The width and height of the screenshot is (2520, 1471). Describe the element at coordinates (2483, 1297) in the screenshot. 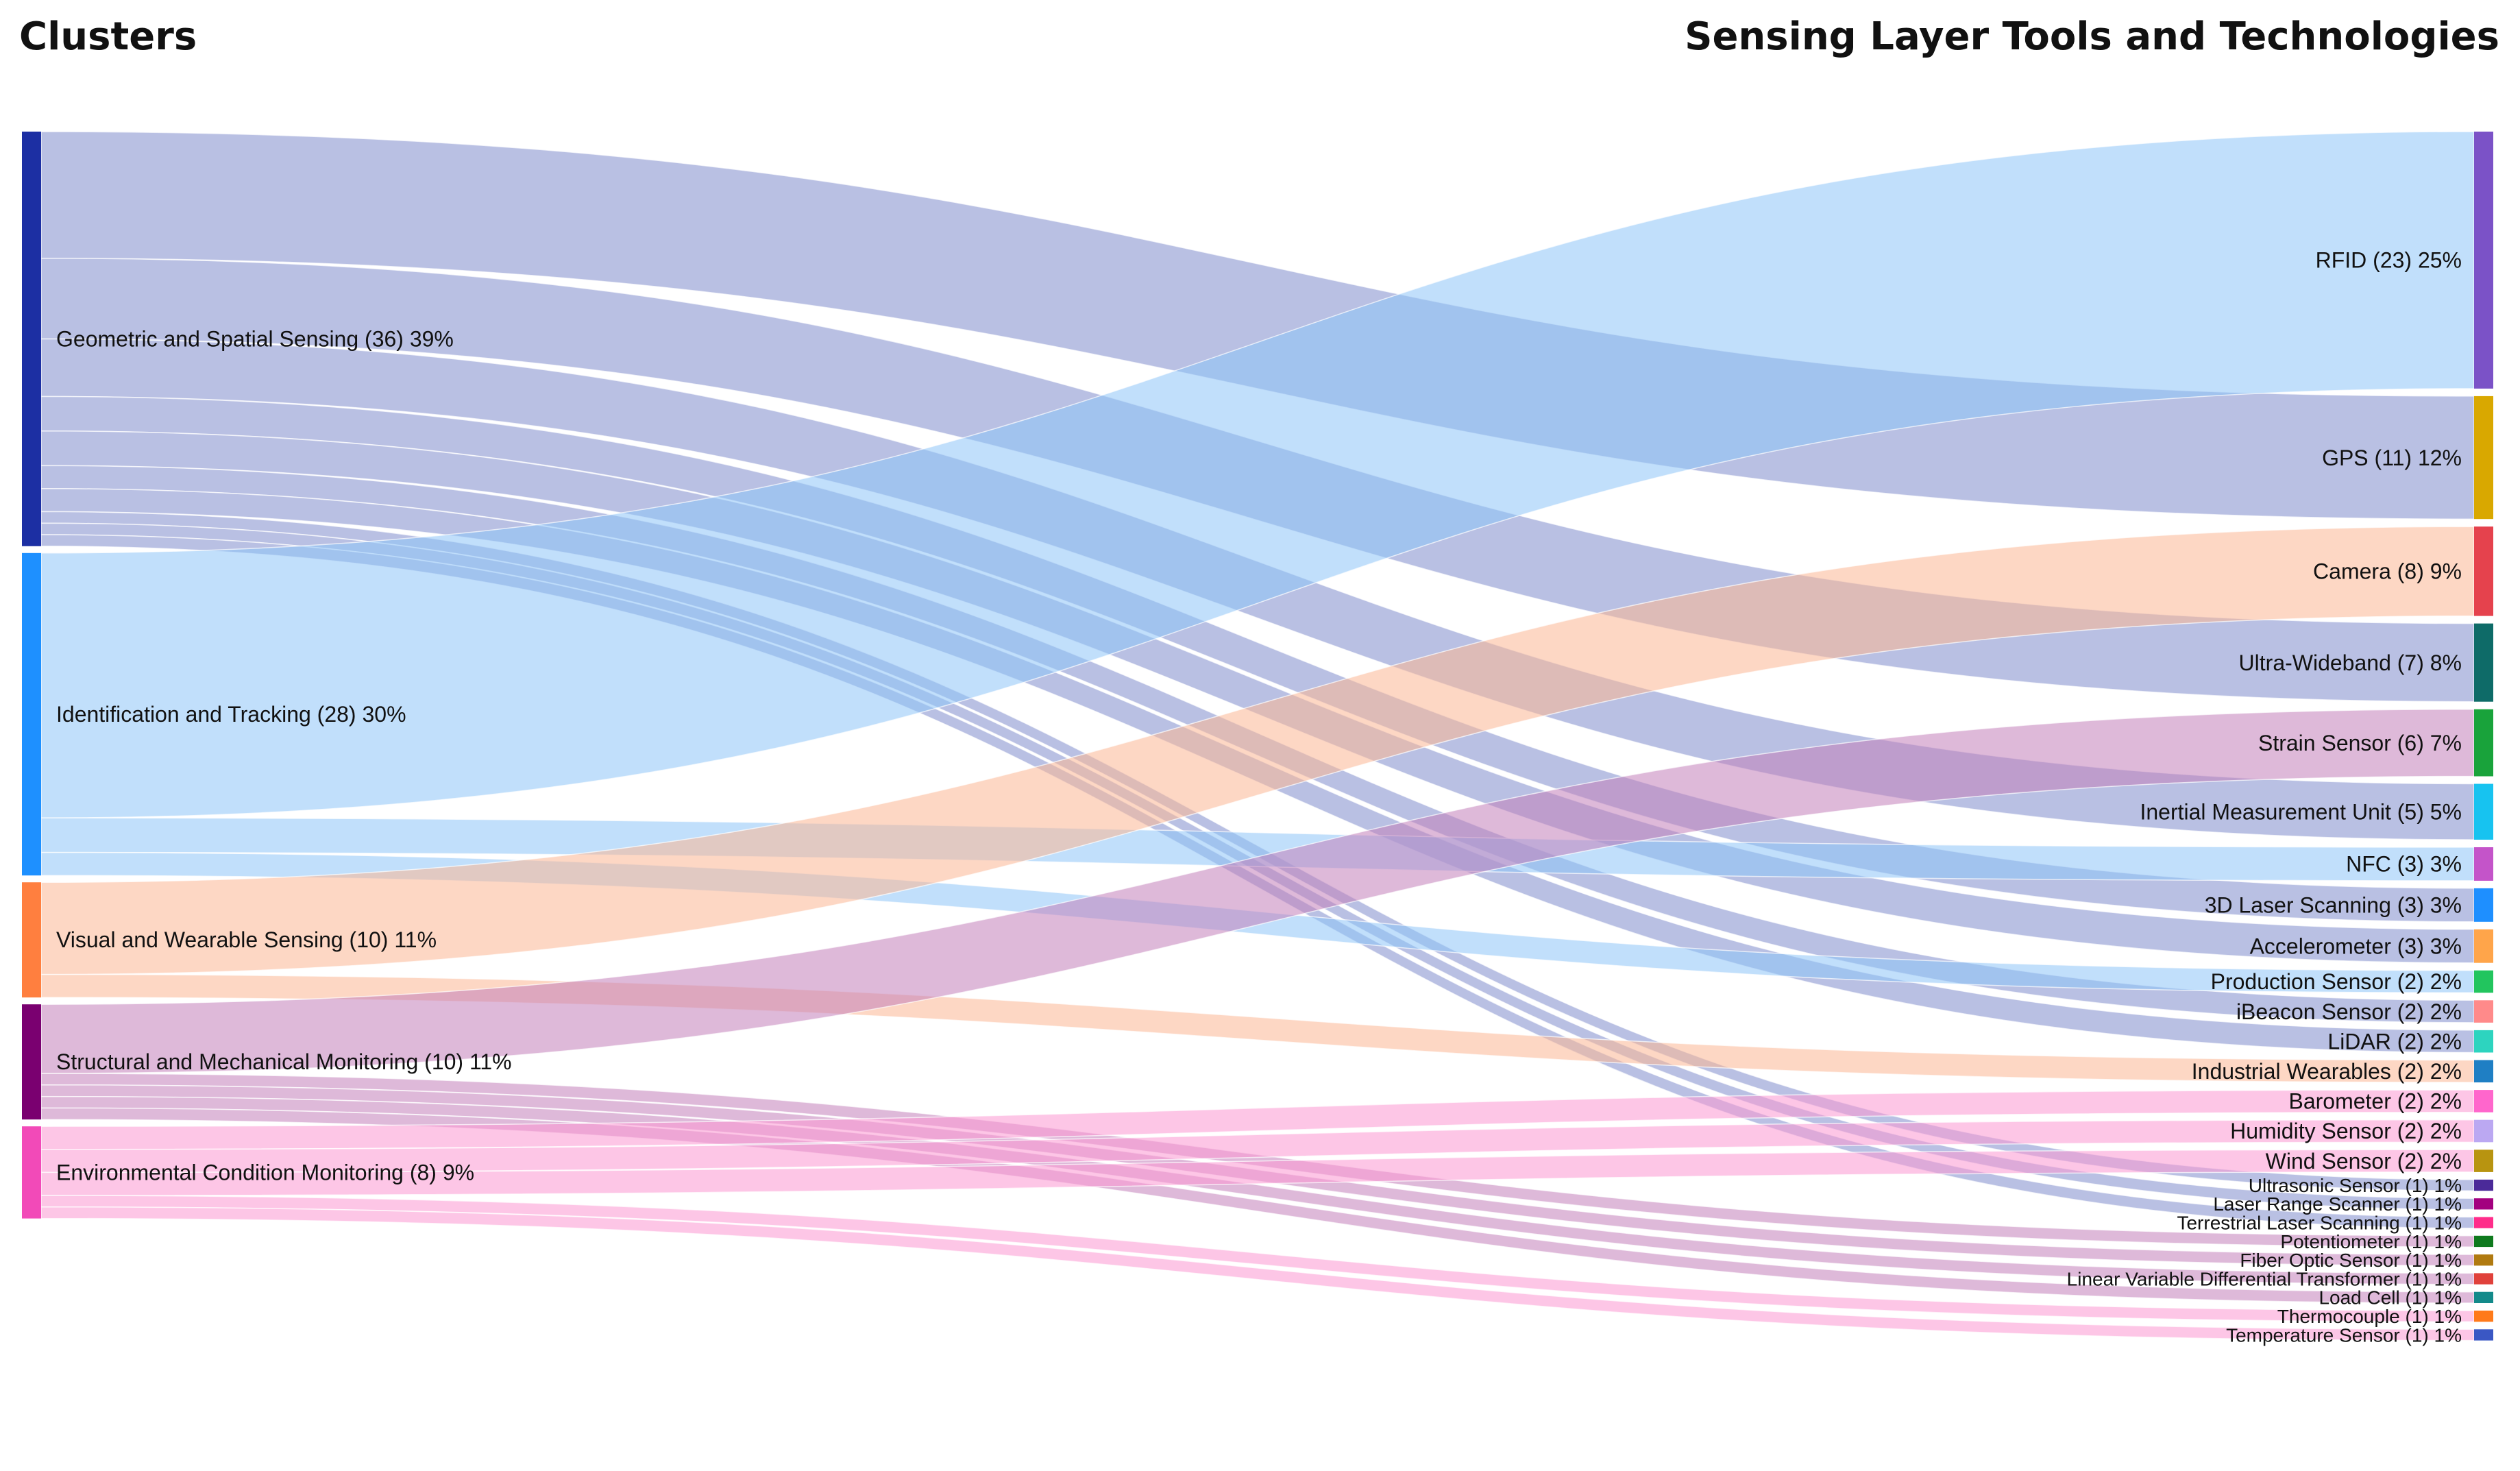

I see `target-node-load` at that location.